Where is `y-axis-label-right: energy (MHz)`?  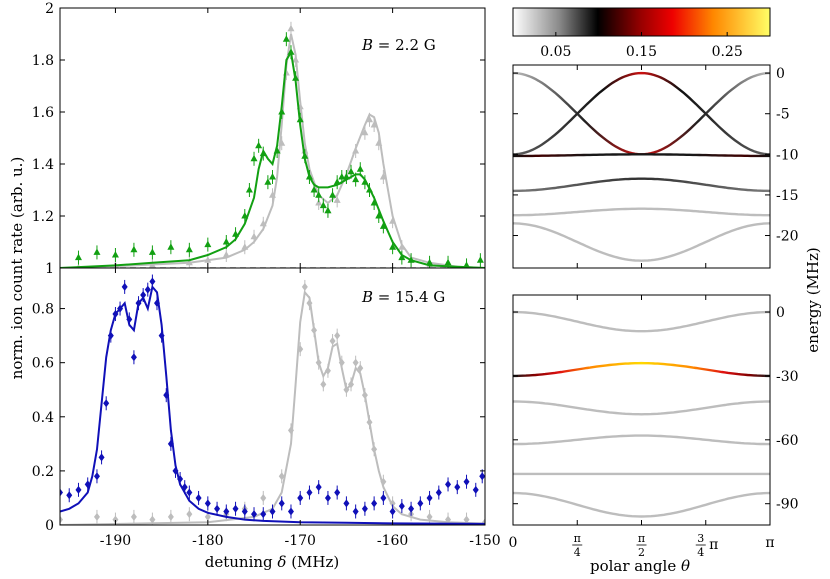 y-axis-label-right: energy (MHz) is located at coordinates (813, 299).